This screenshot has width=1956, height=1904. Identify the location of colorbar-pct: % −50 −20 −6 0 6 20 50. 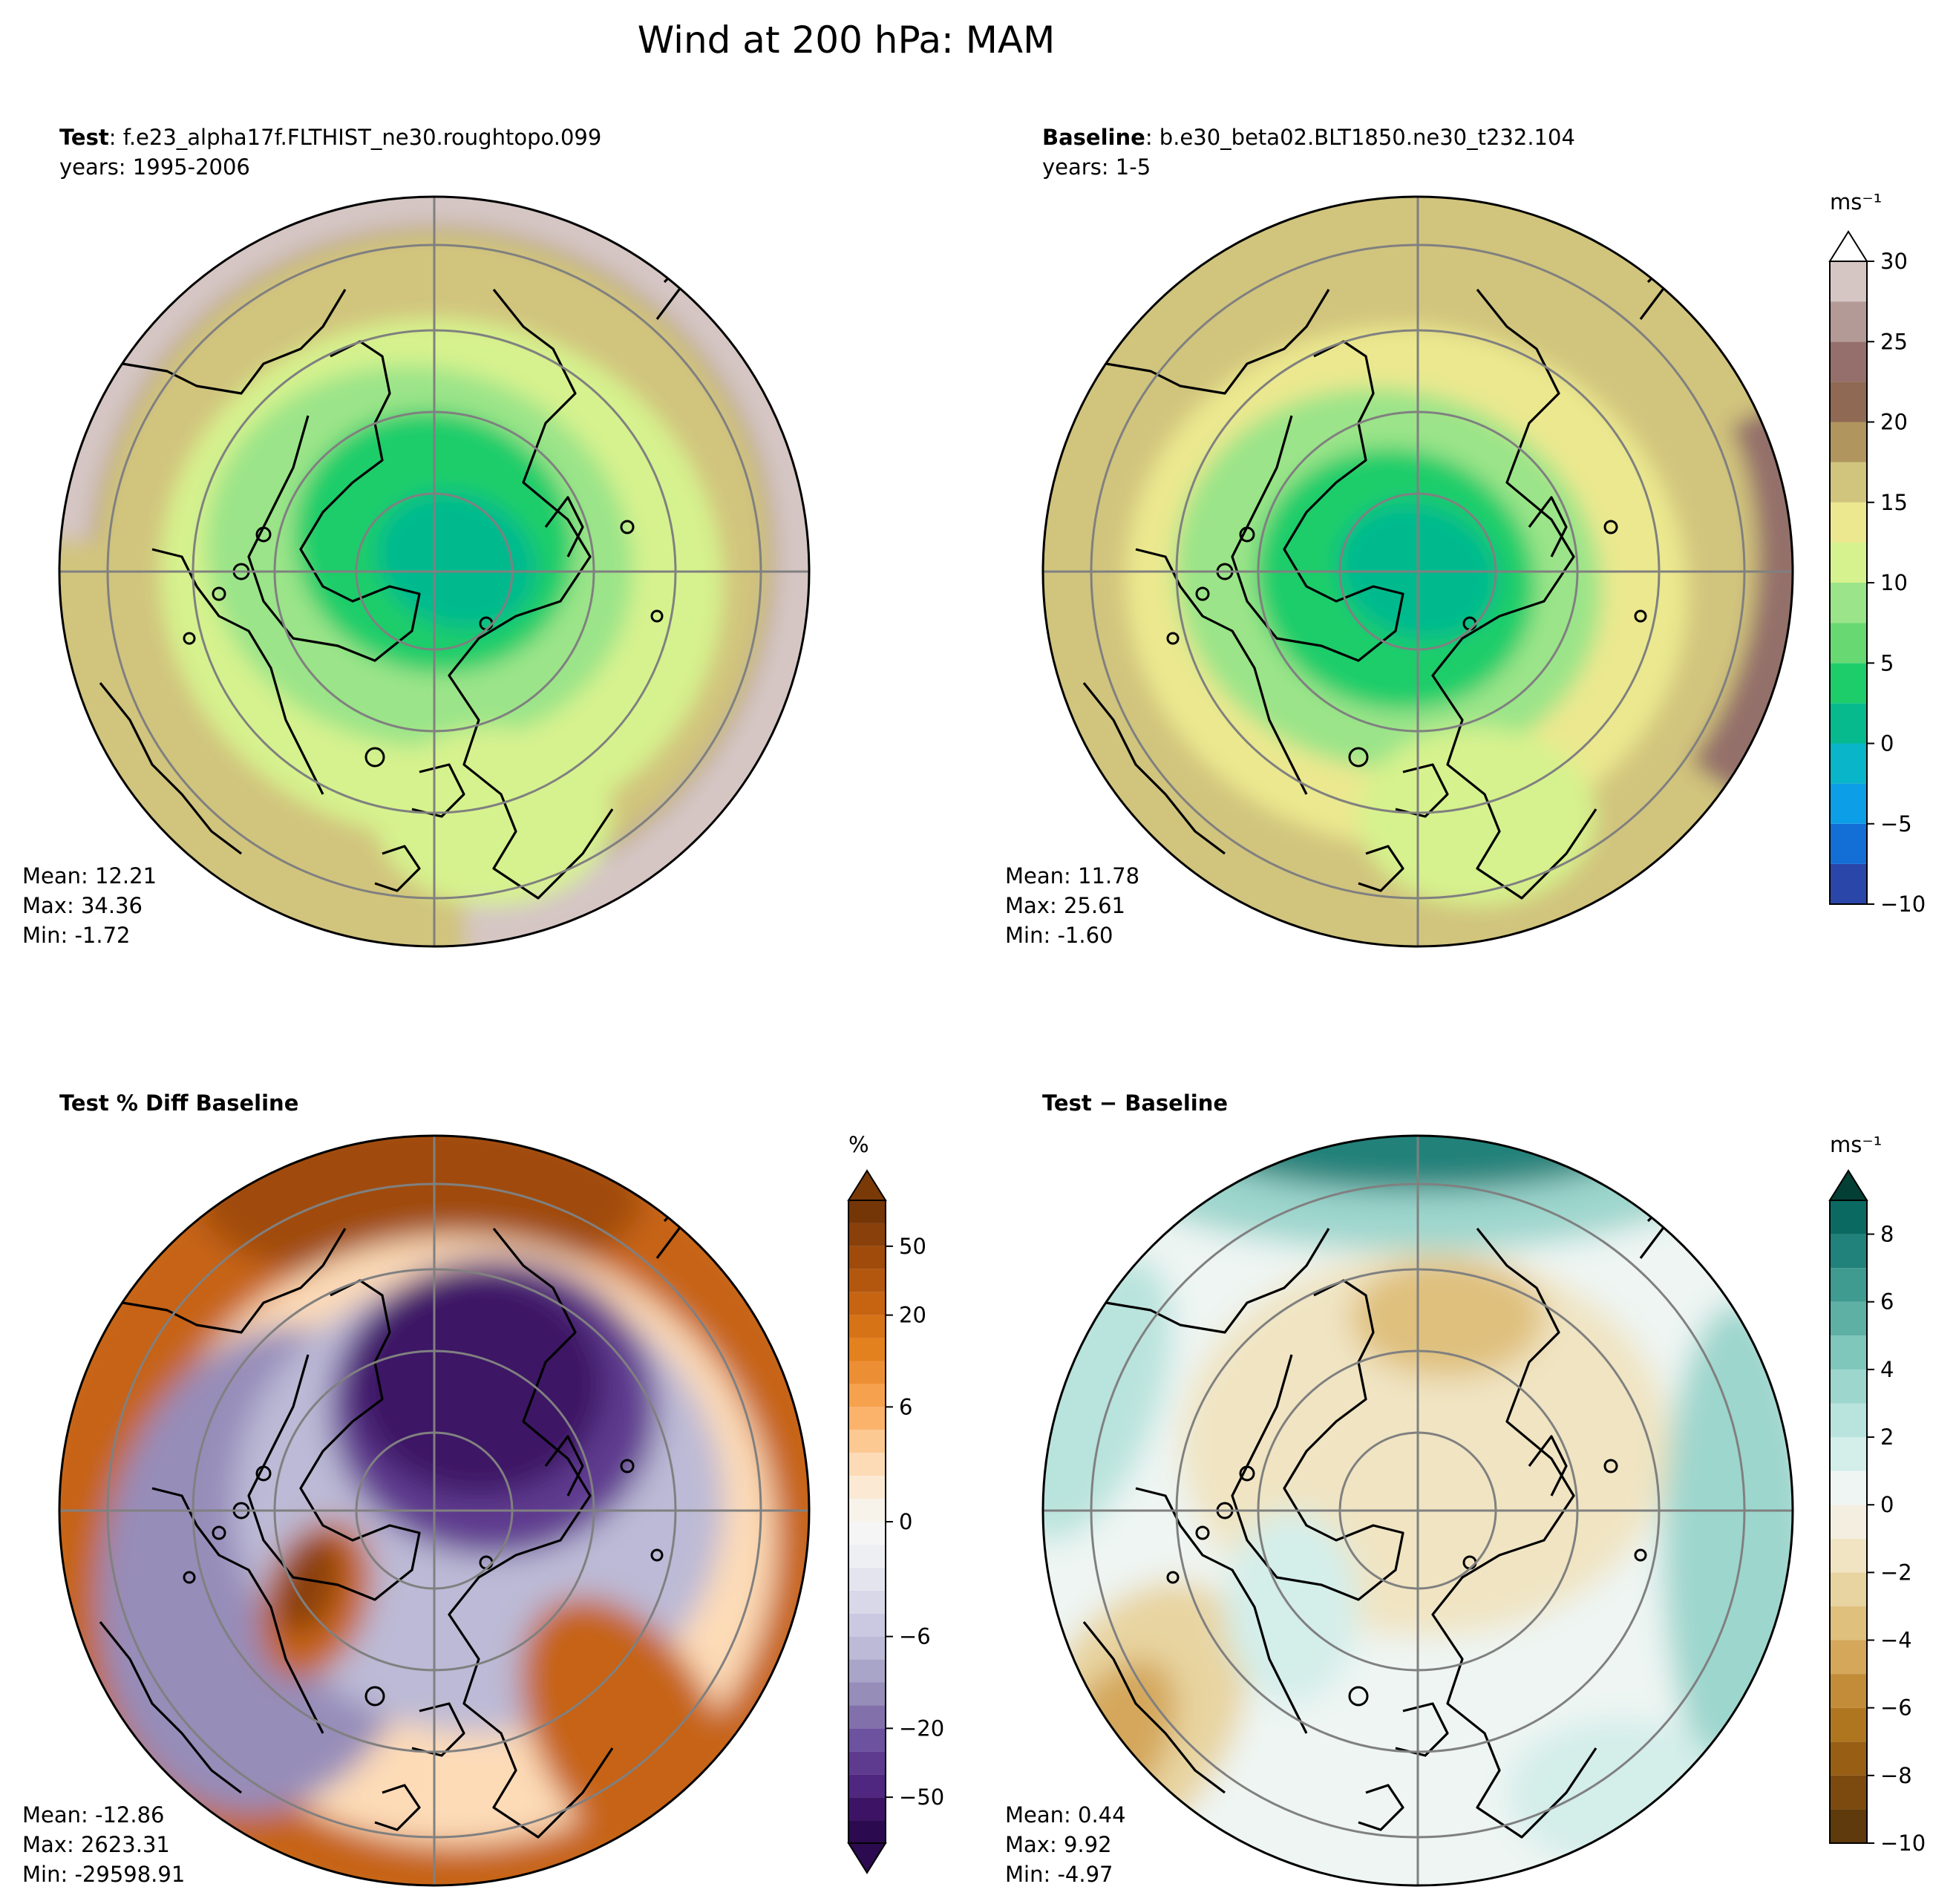
(895, 1503).